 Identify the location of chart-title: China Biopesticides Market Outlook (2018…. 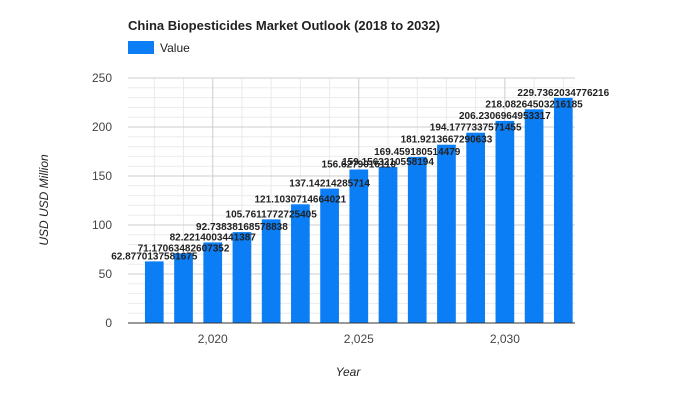
(284, 25).